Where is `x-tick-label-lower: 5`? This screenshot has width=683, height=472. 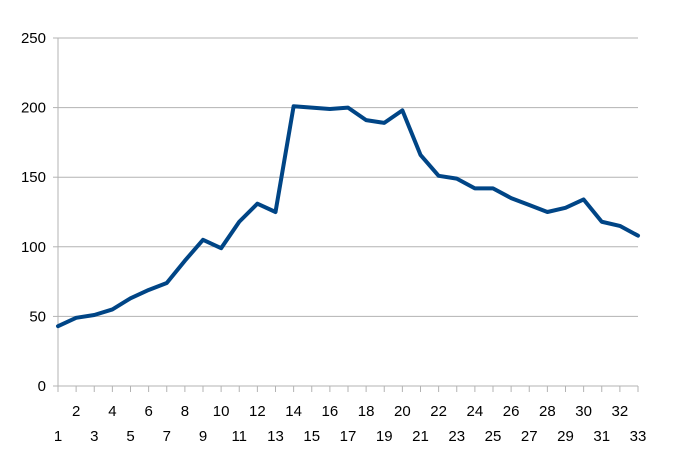 x-tick-label-lower: 5 is located at coordinates (130, 436).